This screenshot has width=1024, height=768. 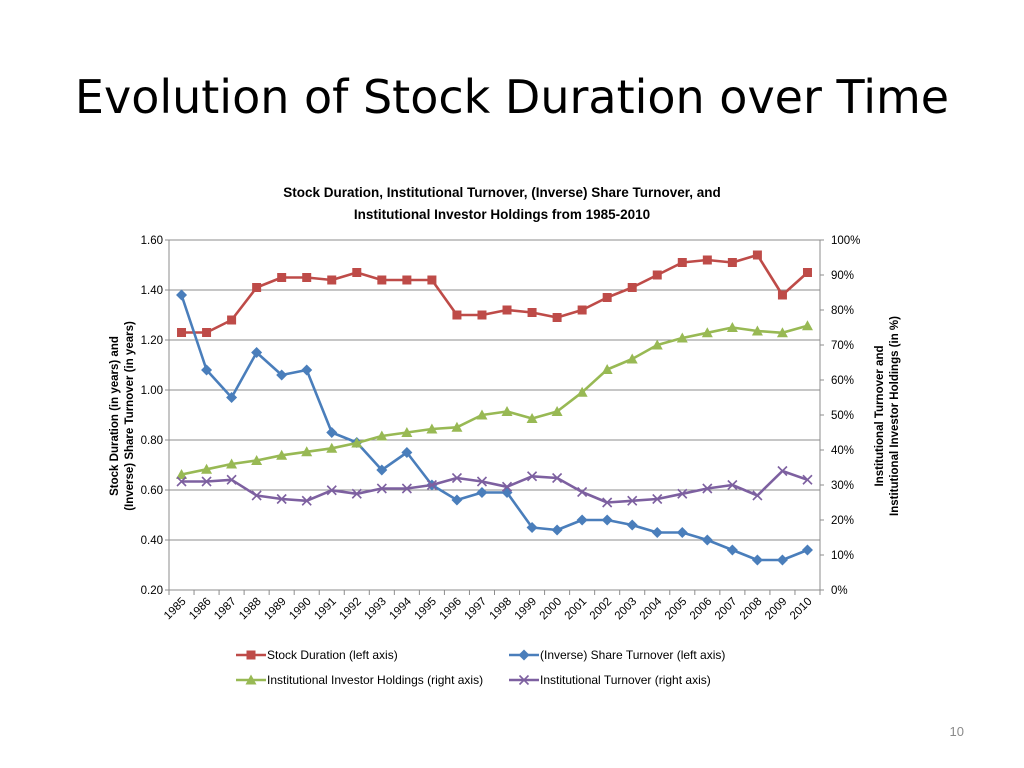 I want to click on x-tick-label: 1999, so click(x=526, y=609).